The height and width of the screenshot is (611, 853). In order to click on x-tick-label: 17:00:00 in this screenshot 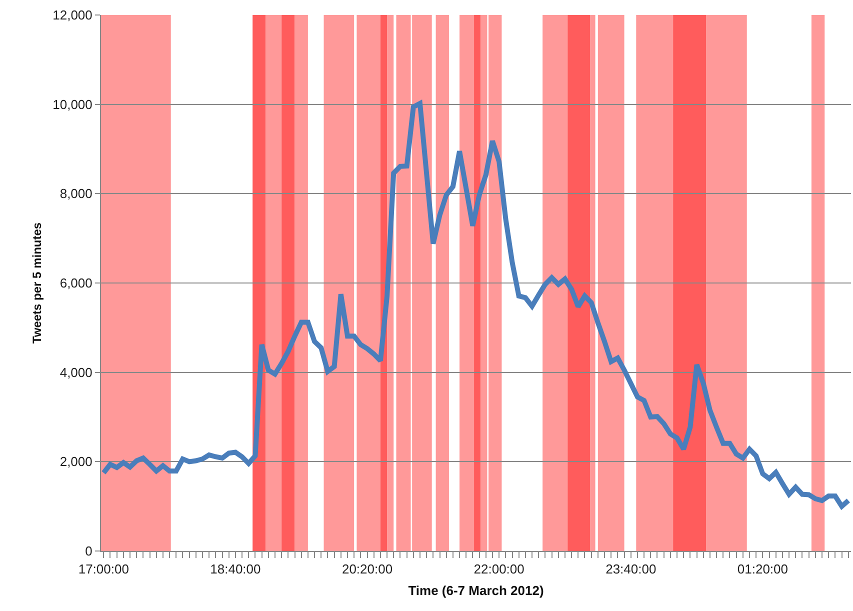, I will do `click(103, 569)`.